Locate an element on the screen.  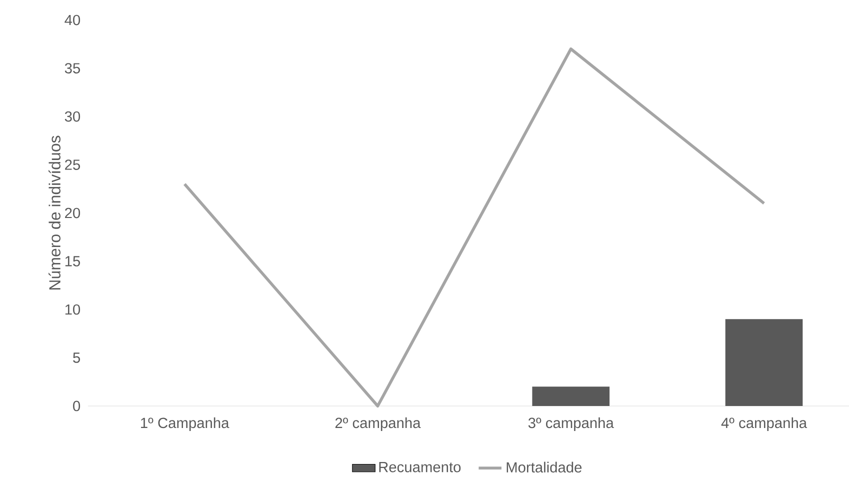
y-tick-label: 5 is located at coordinates (76, 357).